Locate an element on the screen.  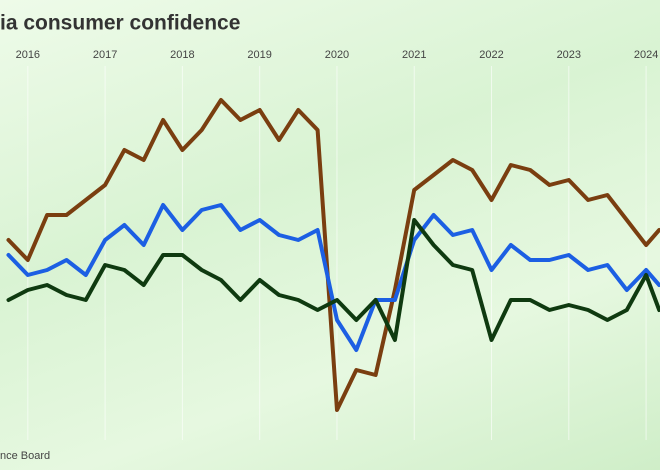
source: nce Board is located at coordinates (25, 456).